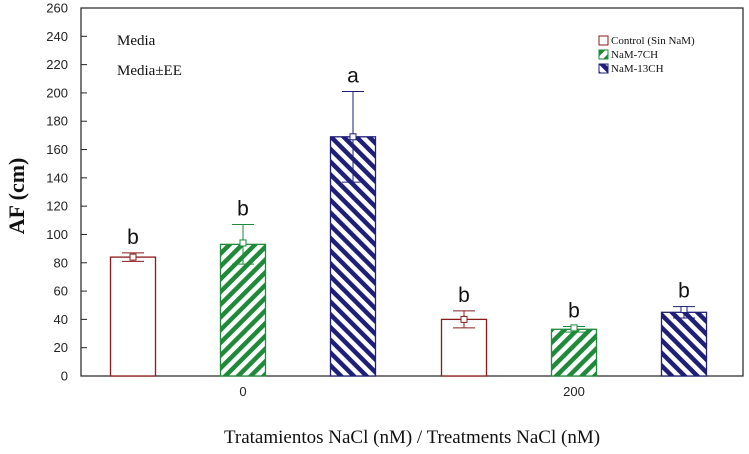 The image size is (749, 454). I want to click on y-tick-label: 200, so click(57, 92).